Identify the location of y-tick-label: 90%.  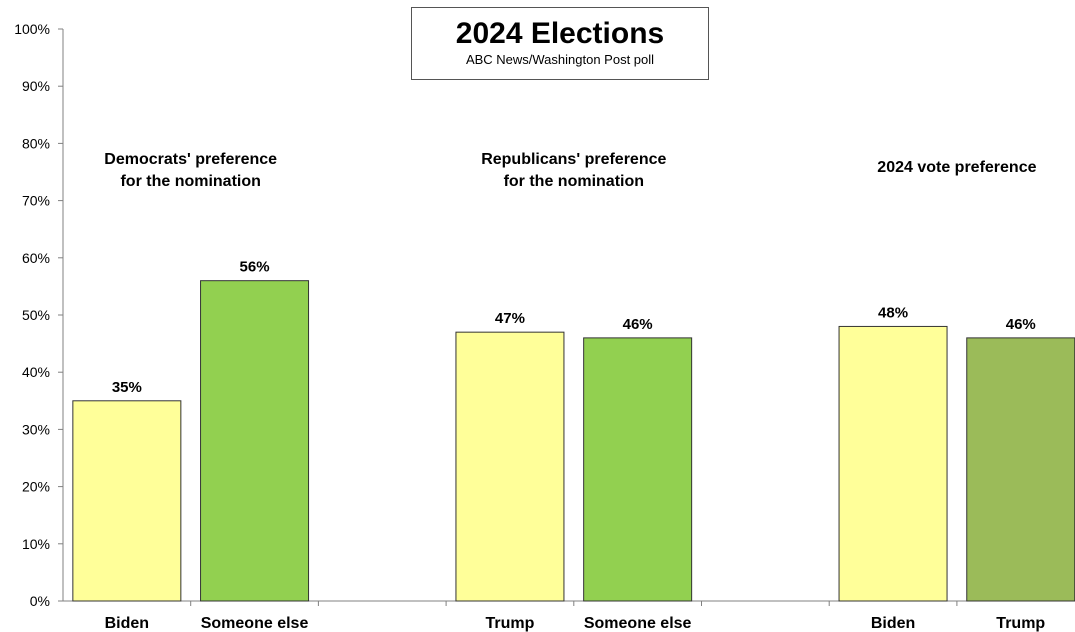
(36, 86).